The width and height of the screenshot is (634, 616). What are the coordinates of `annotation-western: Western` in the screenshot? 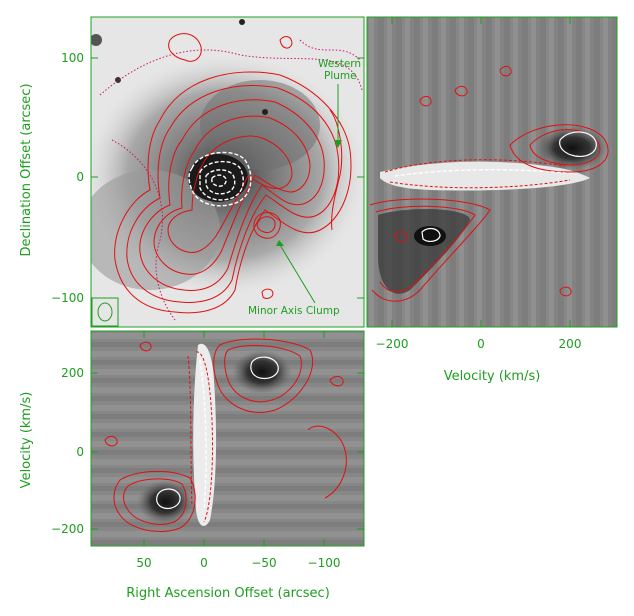 It's located at (339, 64).